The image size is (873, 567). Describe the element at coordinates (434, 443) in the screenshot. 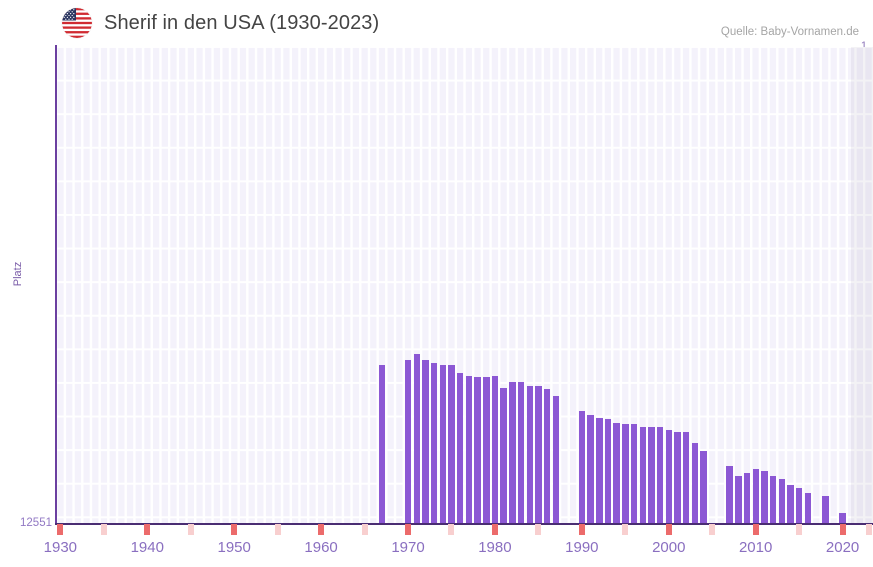

I see `bar-1973` at that location.